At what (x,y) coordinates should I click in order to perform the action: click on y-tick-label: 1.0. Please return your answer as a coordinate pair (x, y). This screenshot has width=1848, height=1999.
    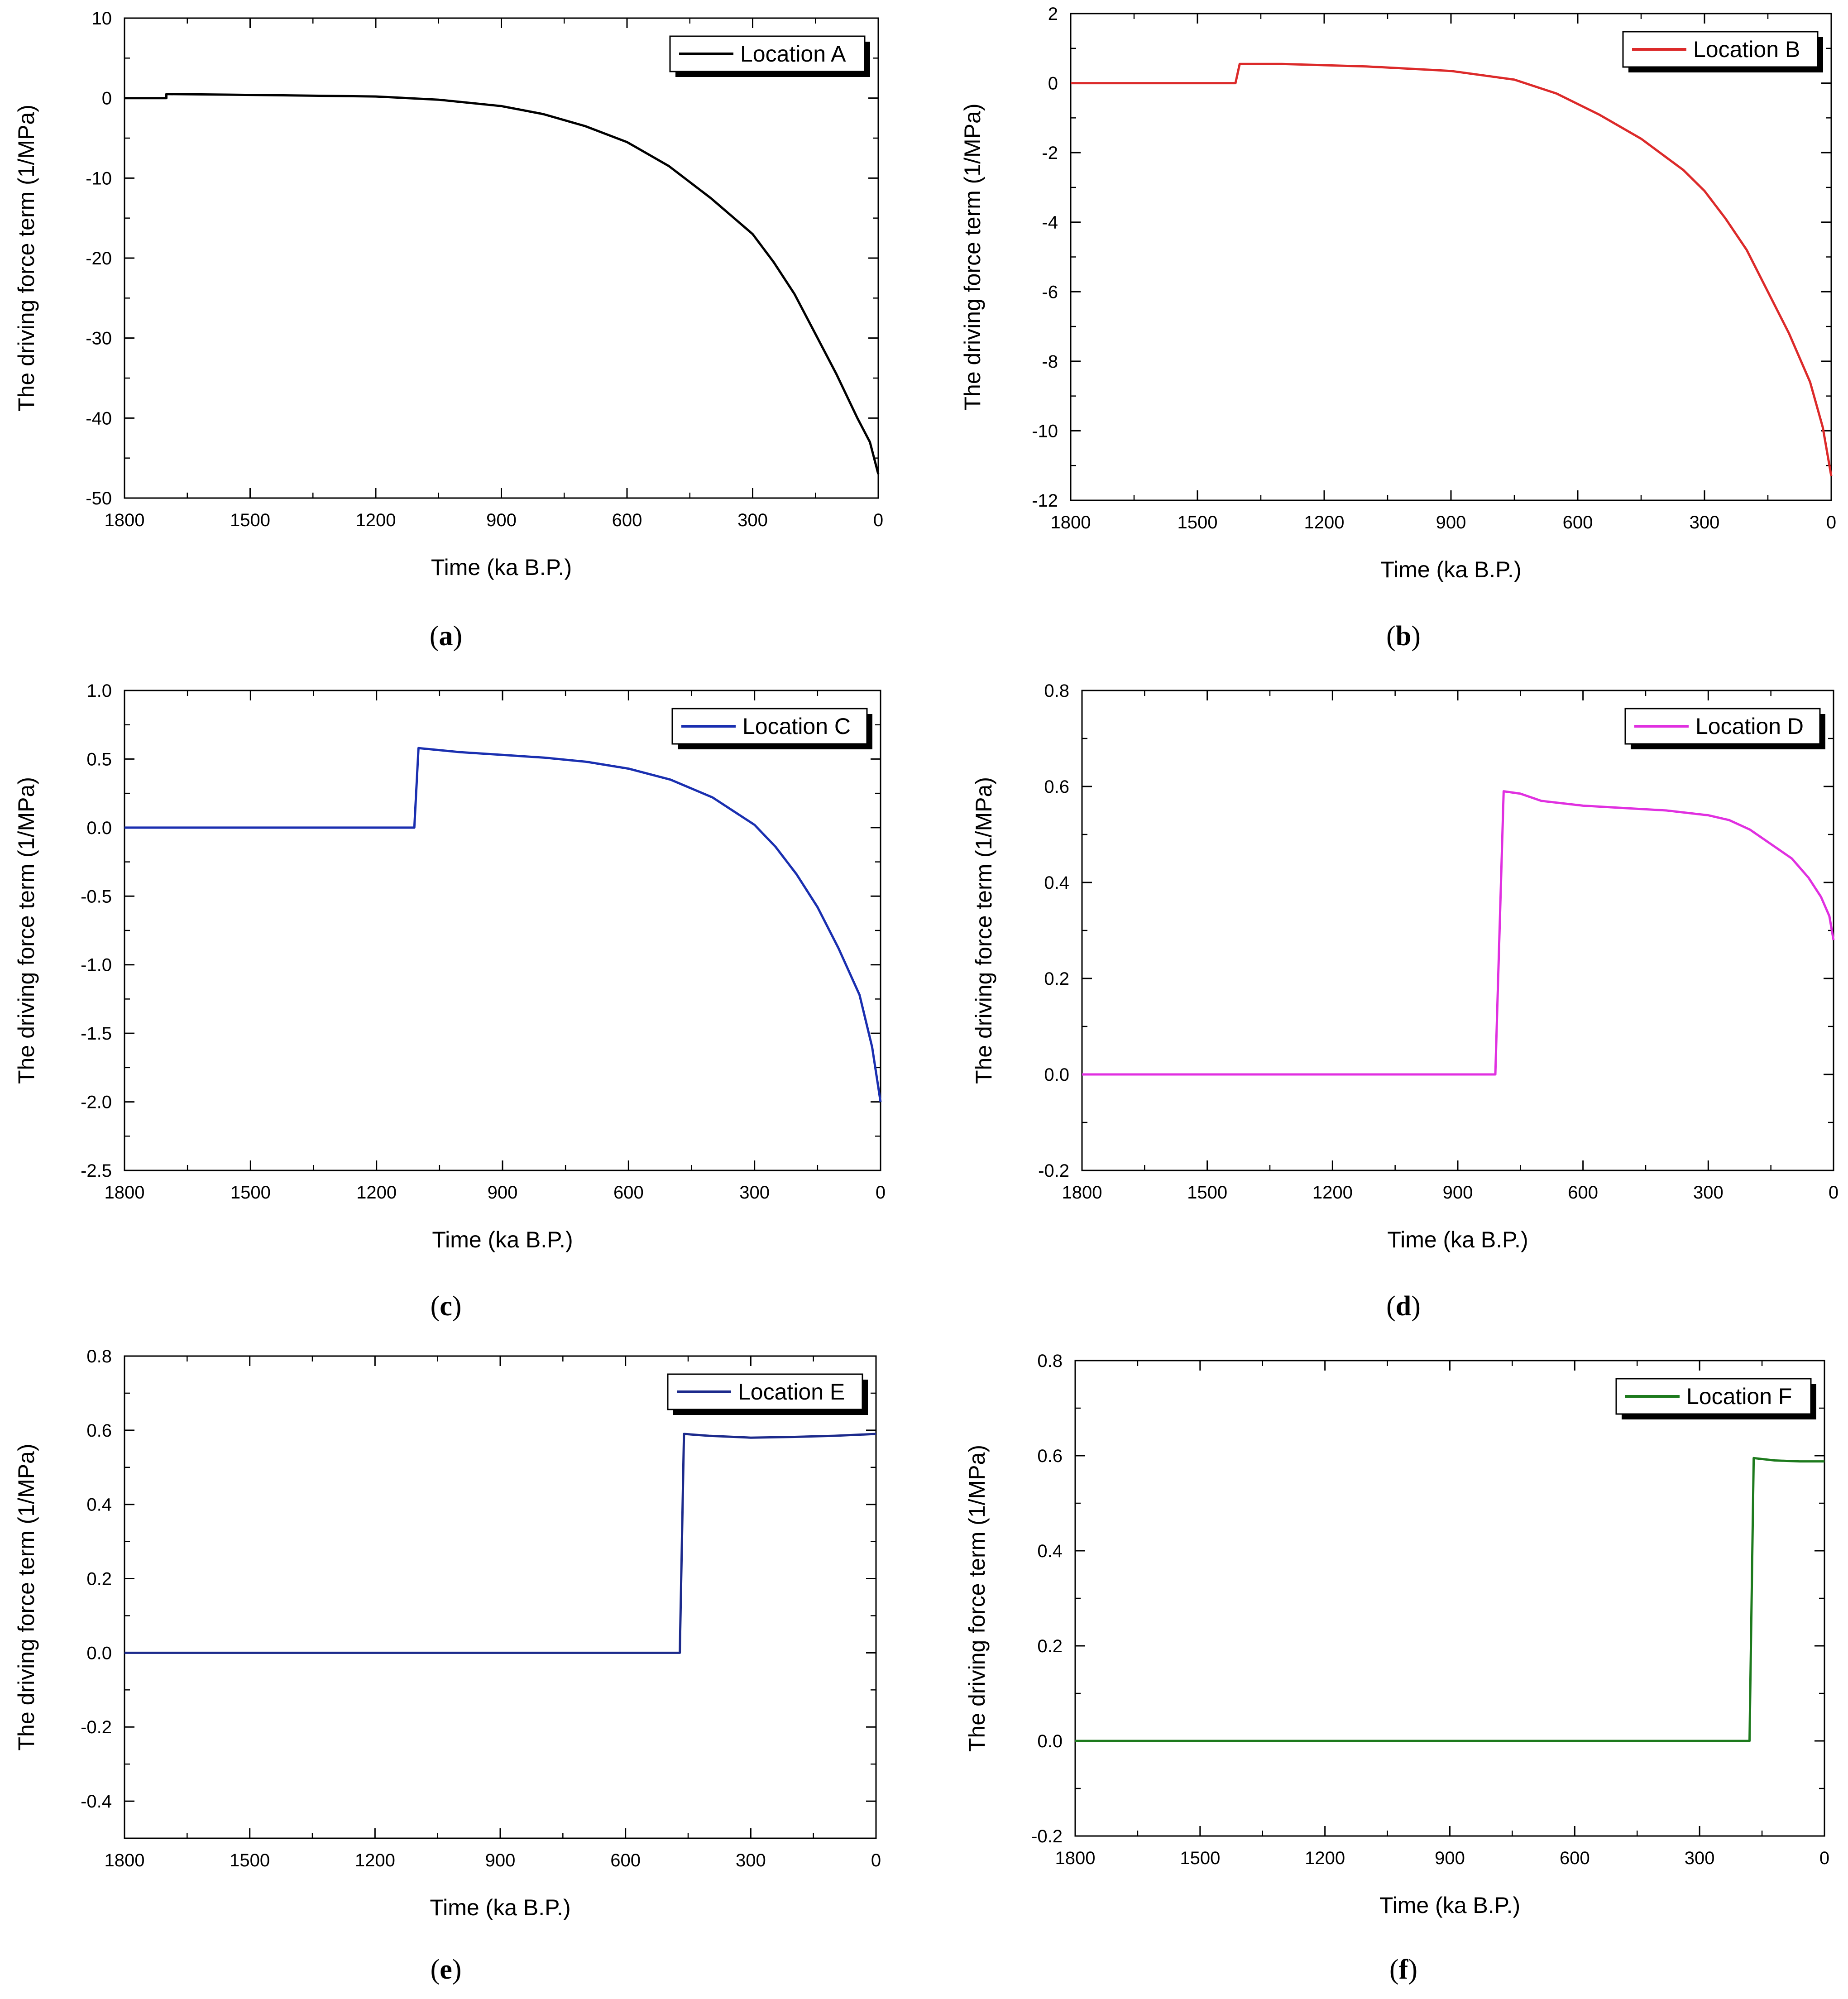
    Looking at the image, I should click on (99, 691).